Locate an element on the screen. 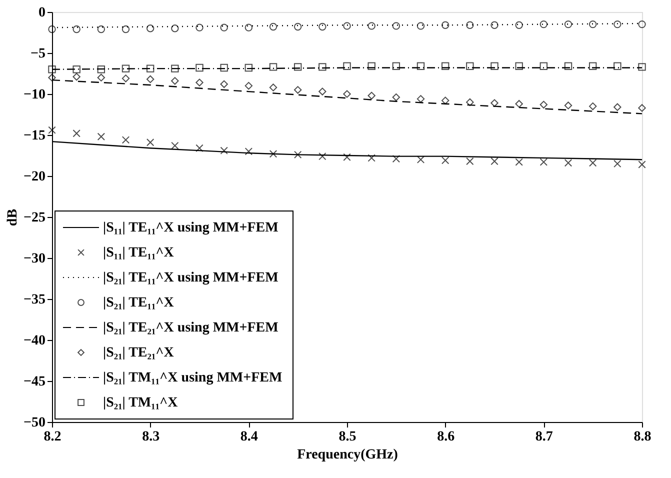  legend-label: |S₁₁| TE₁₁^X using MM+FEM is located at coordinates (190, 228).